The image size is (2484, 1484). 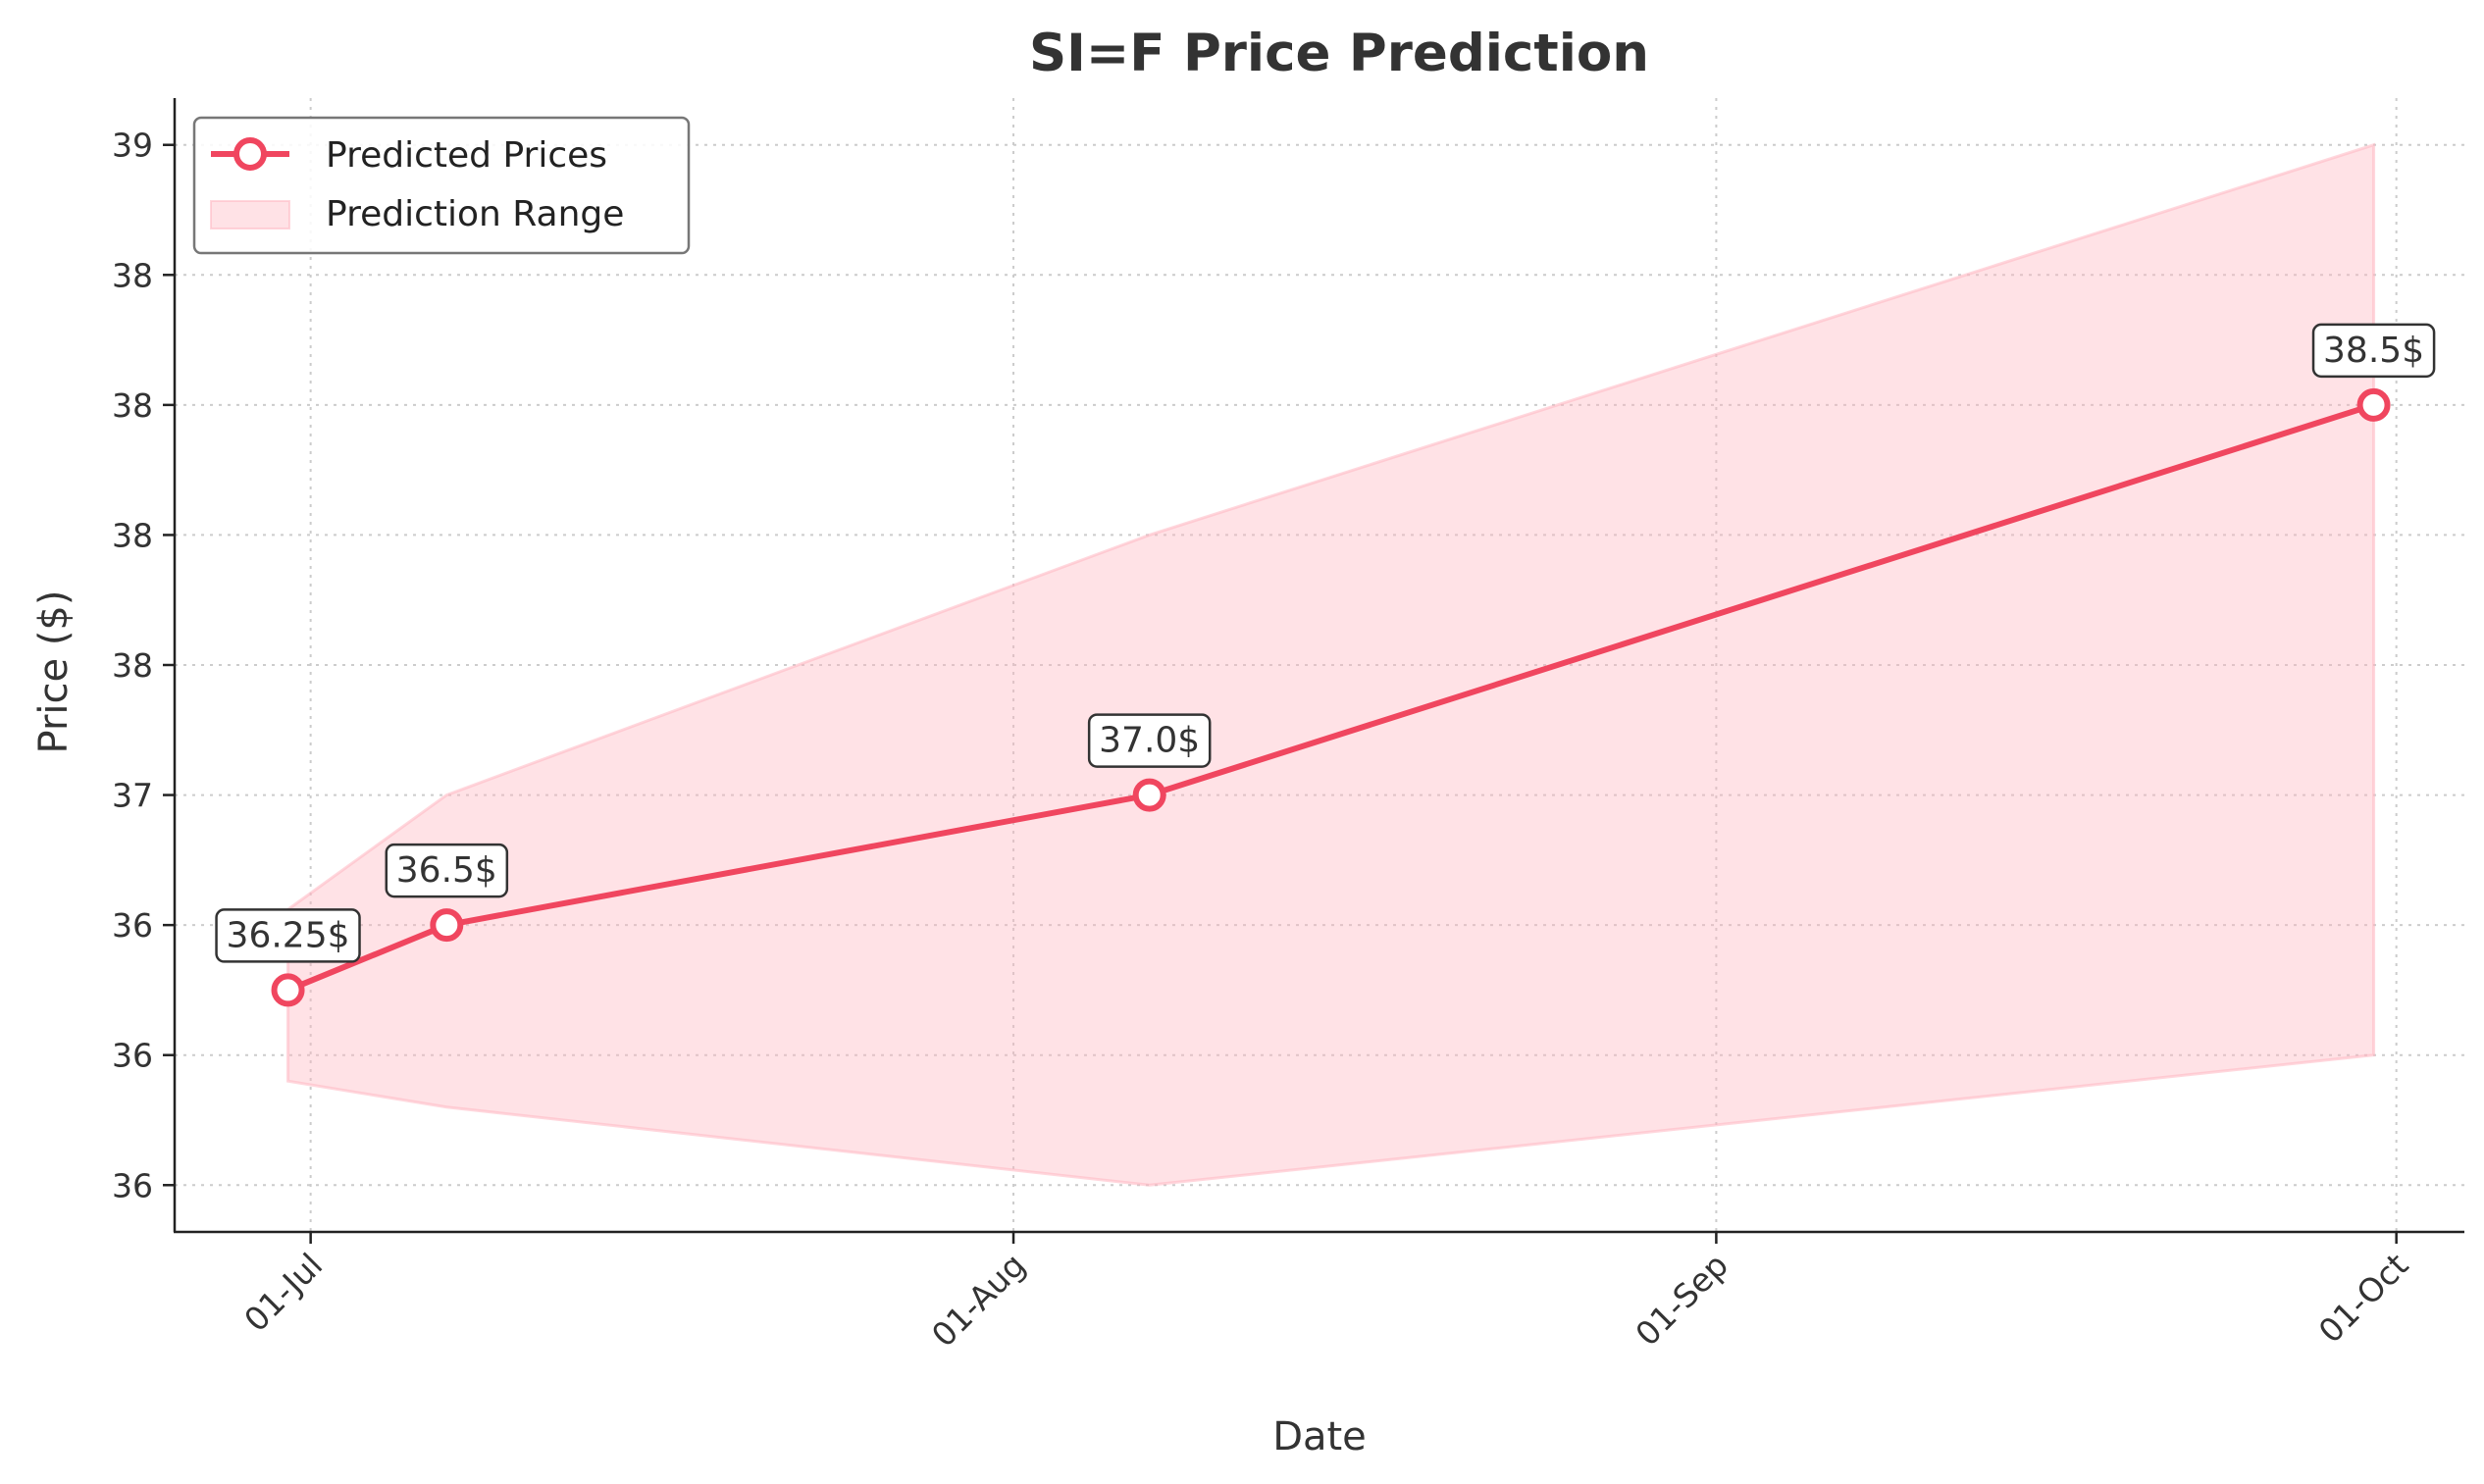 I want to click on x-tick-label: 01-Jul, so click(x=283, y=1292).